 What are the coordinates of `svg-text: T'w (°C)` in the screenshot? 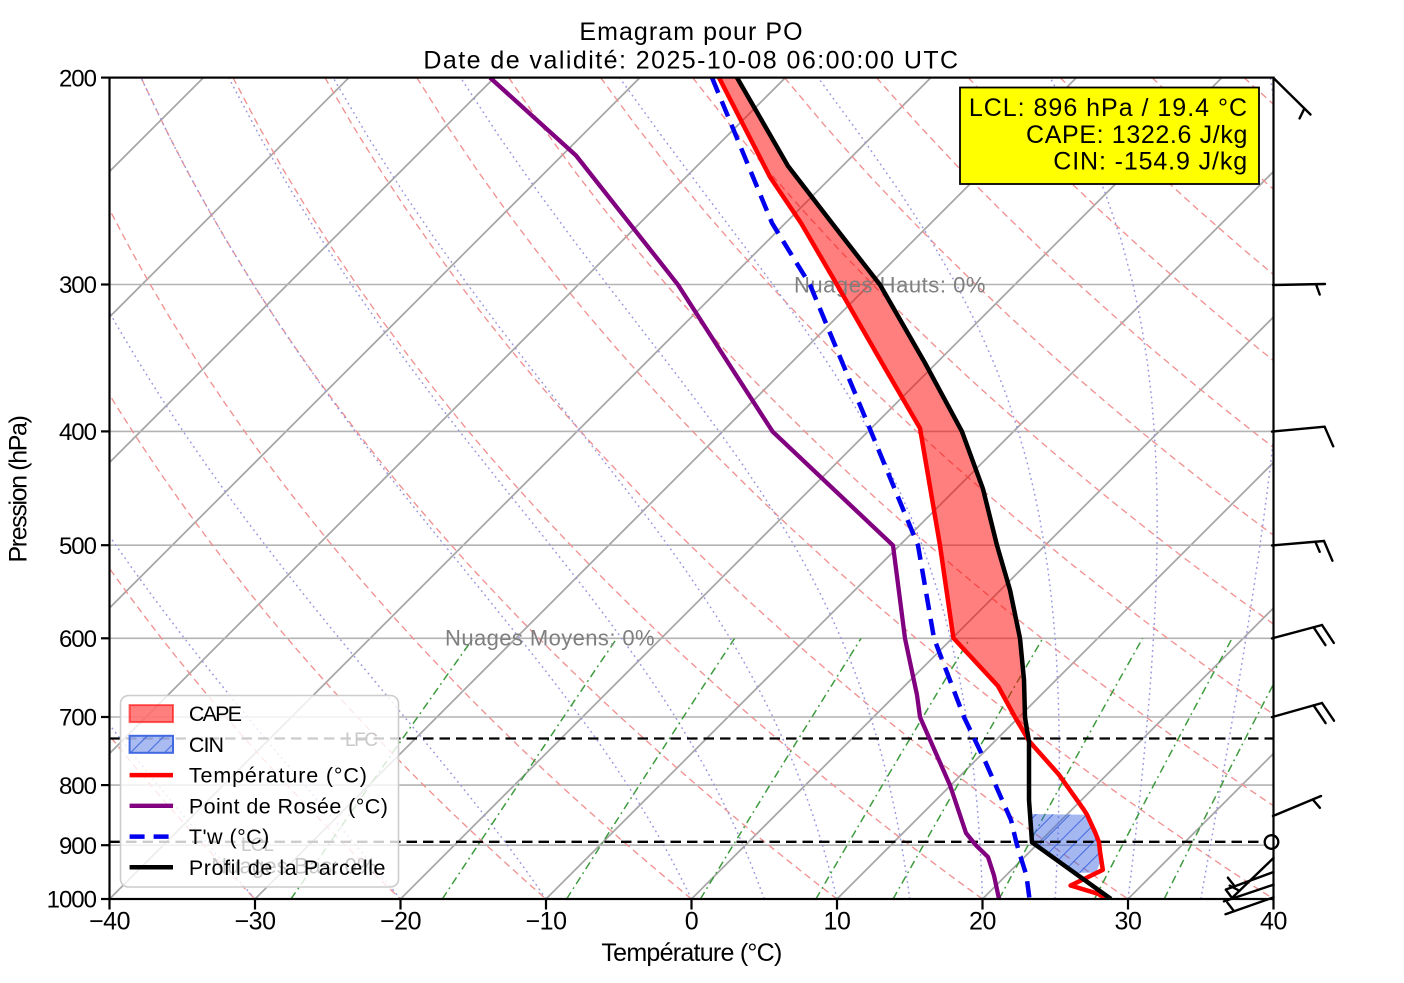 It's located at (229, 837).